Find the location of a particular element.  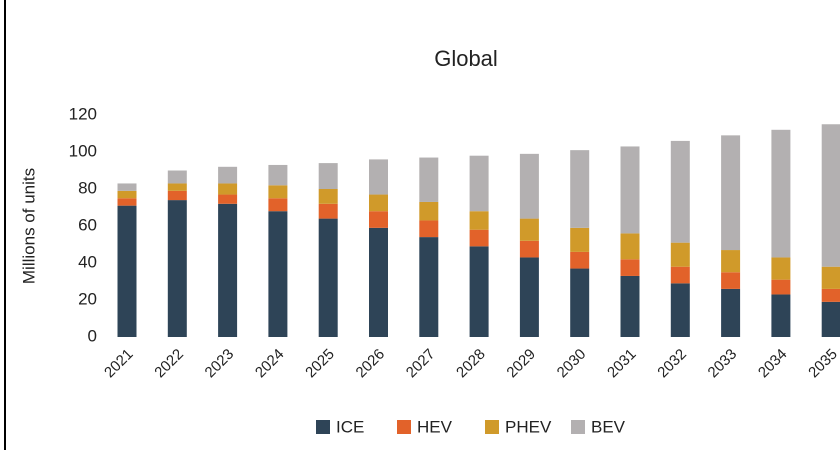

legend-label: BEV is located at coordinates (608, 426).